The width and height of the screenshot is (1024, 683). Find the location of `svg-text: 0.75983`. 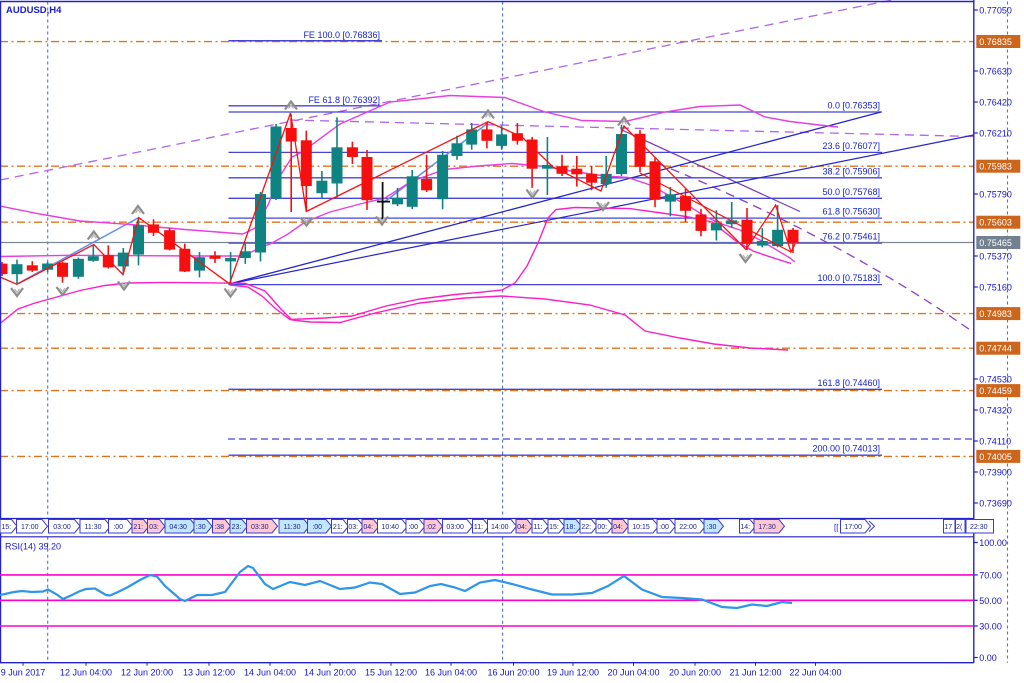

svg-text: 0.75983 is located at coordinates (995, 167).